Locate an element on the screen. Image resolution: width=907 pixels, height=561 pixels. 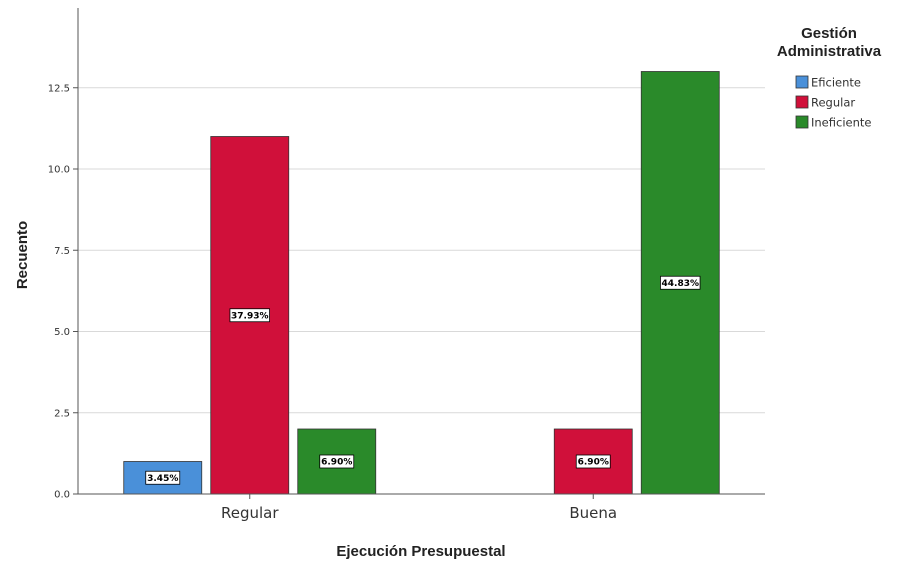
legend-label-eficiente: Eficiente is located at coordinates (836, 83).